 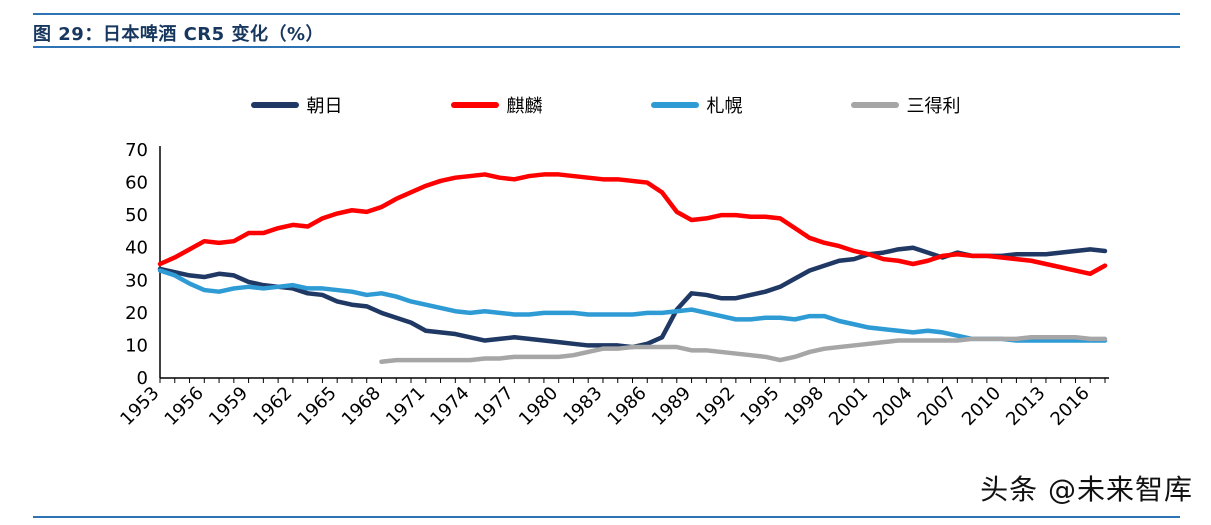 What do you see at coordinates (933, 106) in the screenshot?
I see `legend-label-suntory: 三得利` at bounding box center [933, 106].